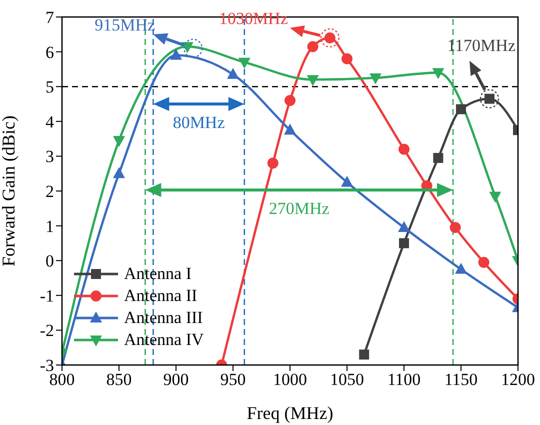 The image size is (540, 425). What do you see at coordinates (125, 24) in the screenshot?
I see `annotation: 915MHz` at bounding box center [125, 24].